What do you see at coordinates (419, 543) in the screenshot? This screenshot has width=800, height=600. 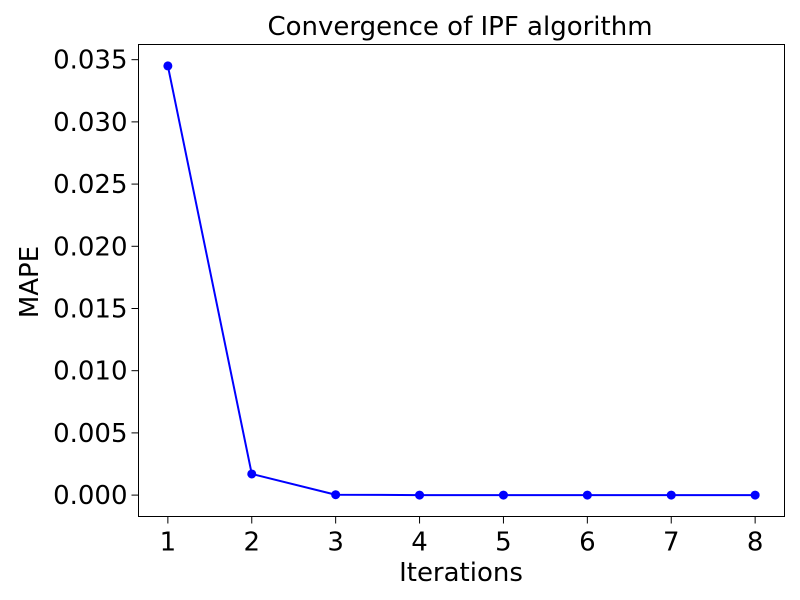 I see `x-tick-label: 4` at bounding box center [419, 543].